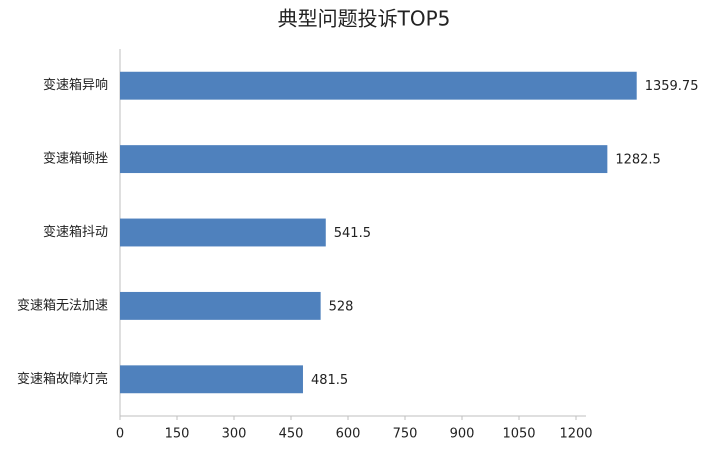 This screenshot has width=727, height=465. What do you see at coordinates (638, 160) in the screenshot?
I see `data-label: 1282.5` at bounding box center [638, 160].